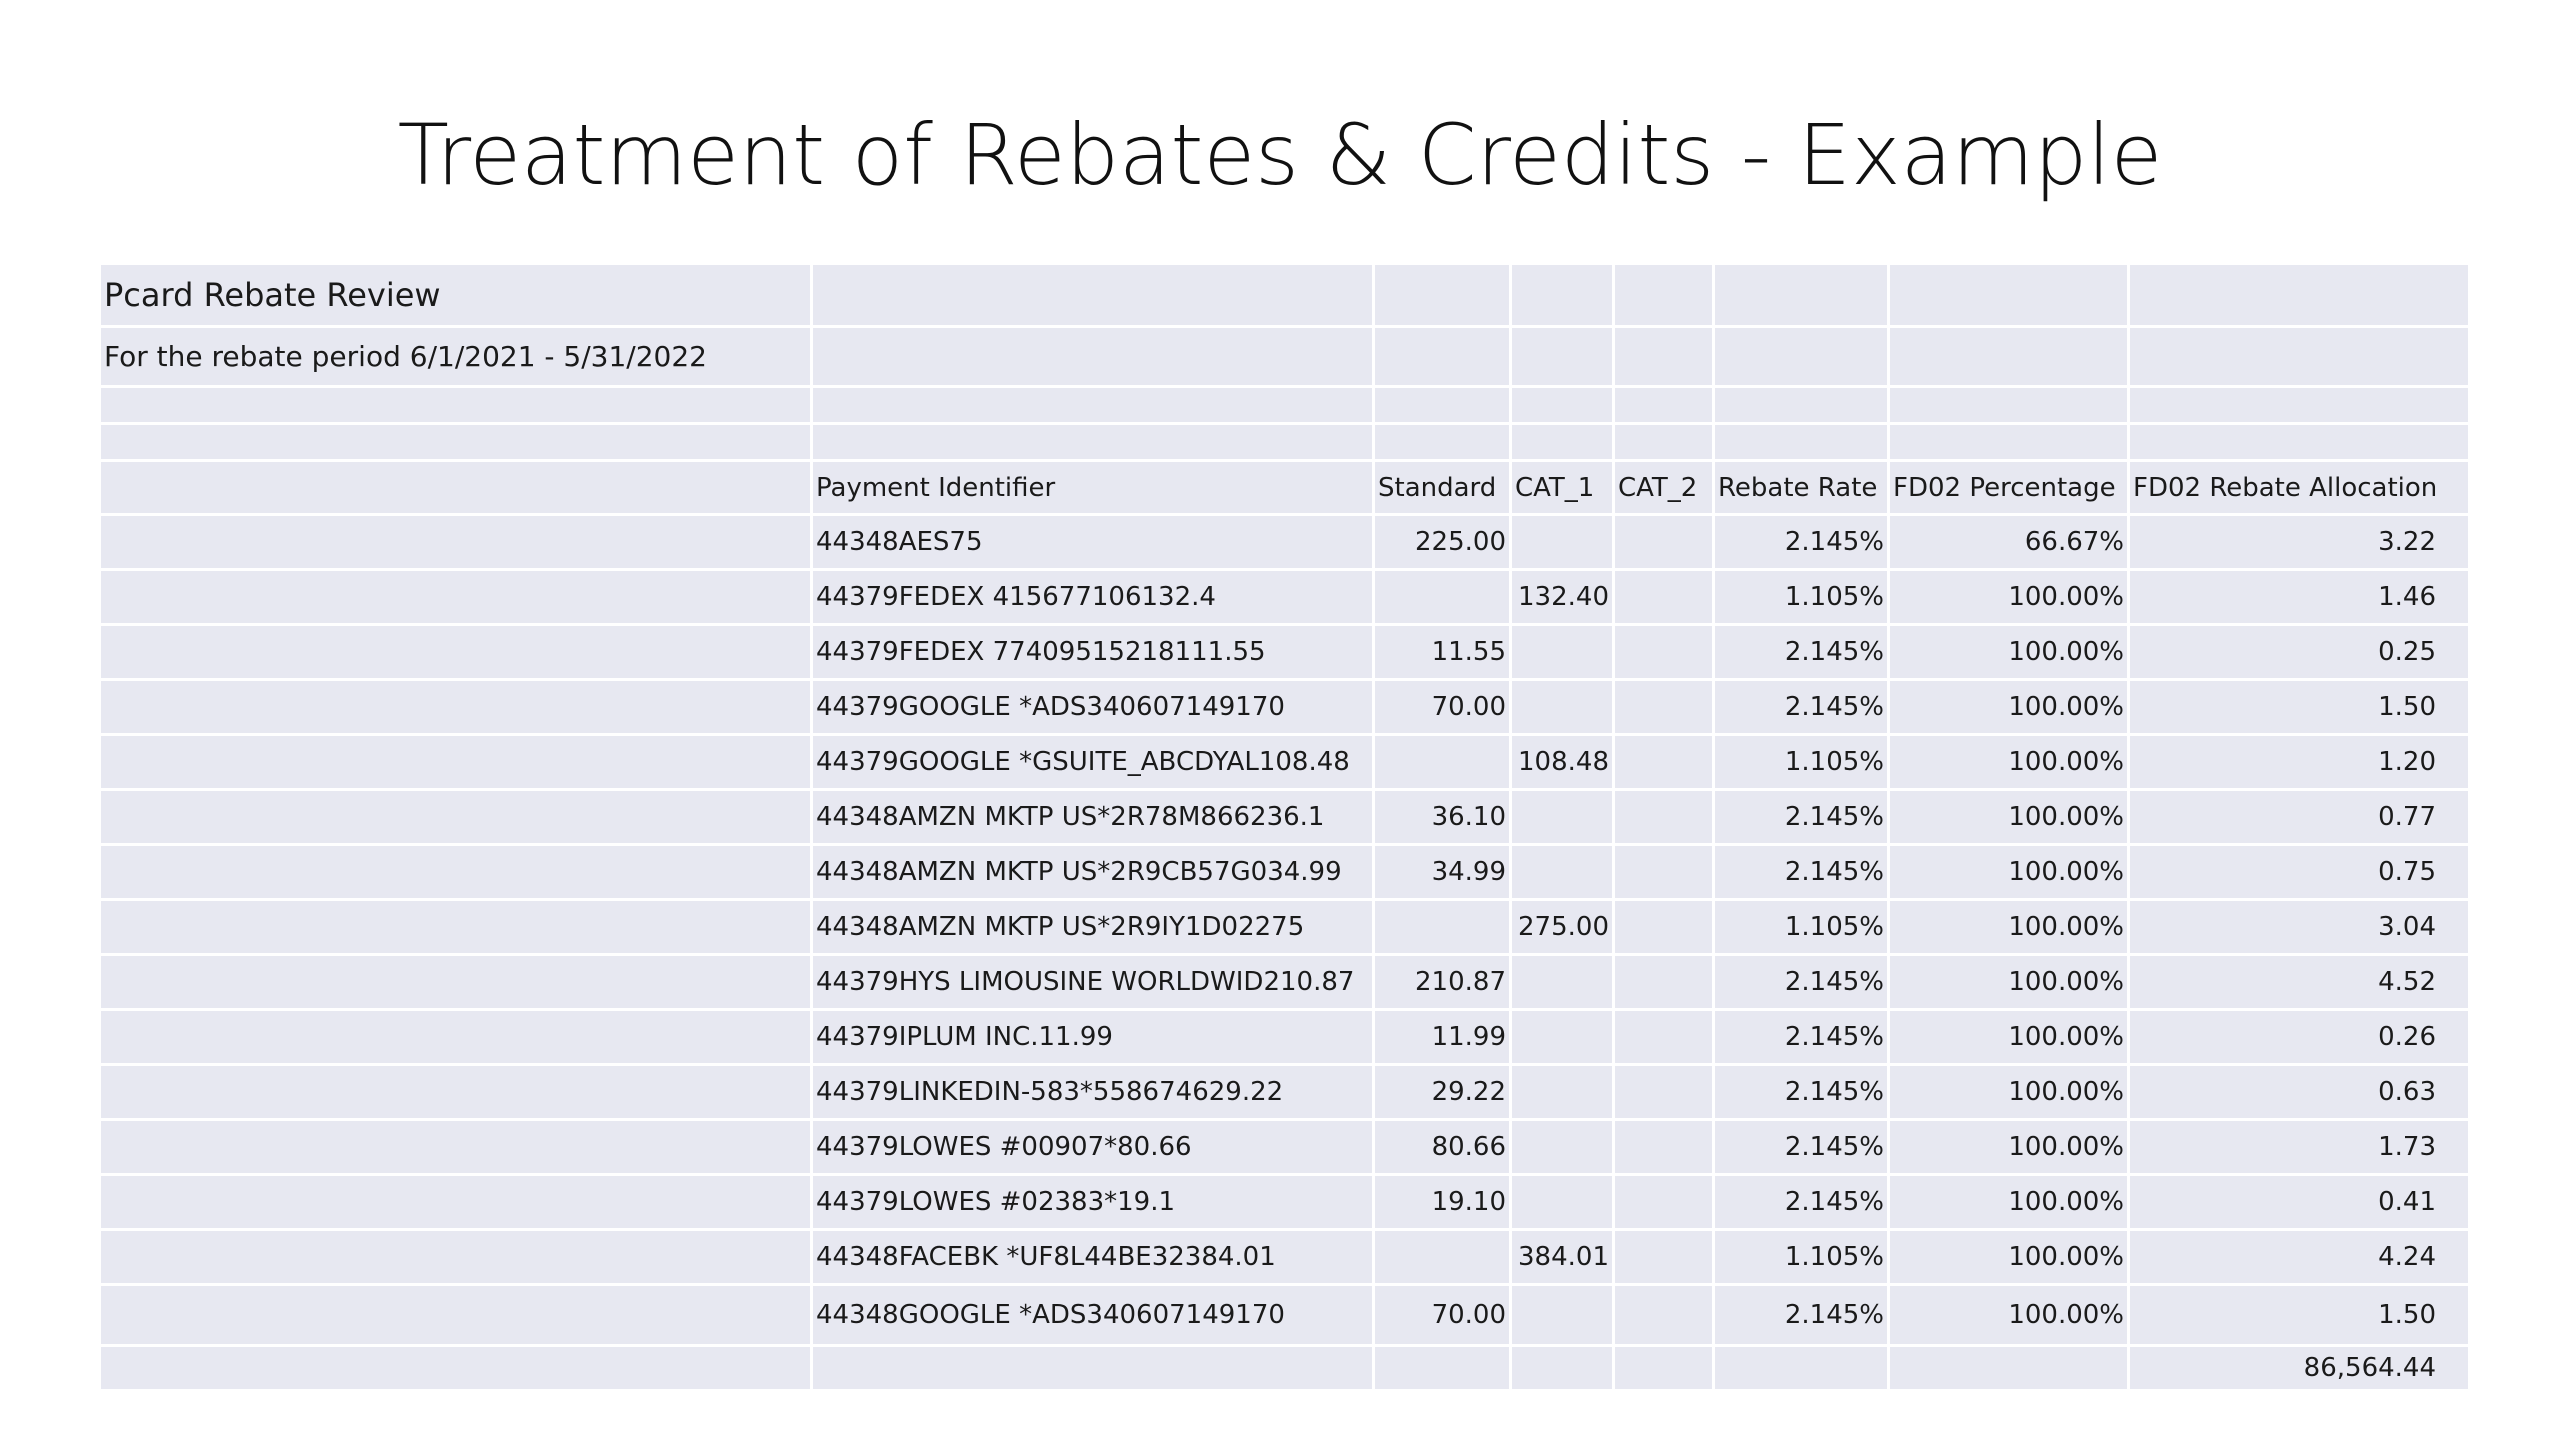 The width and height of the screenshot is (2560, 1440). Describe the element at coordinates (1092, 872) in the screenshot. I see `payment-identifier-cell: 44348AMZN MKTP US*2R9CB57G034.99` at that location.